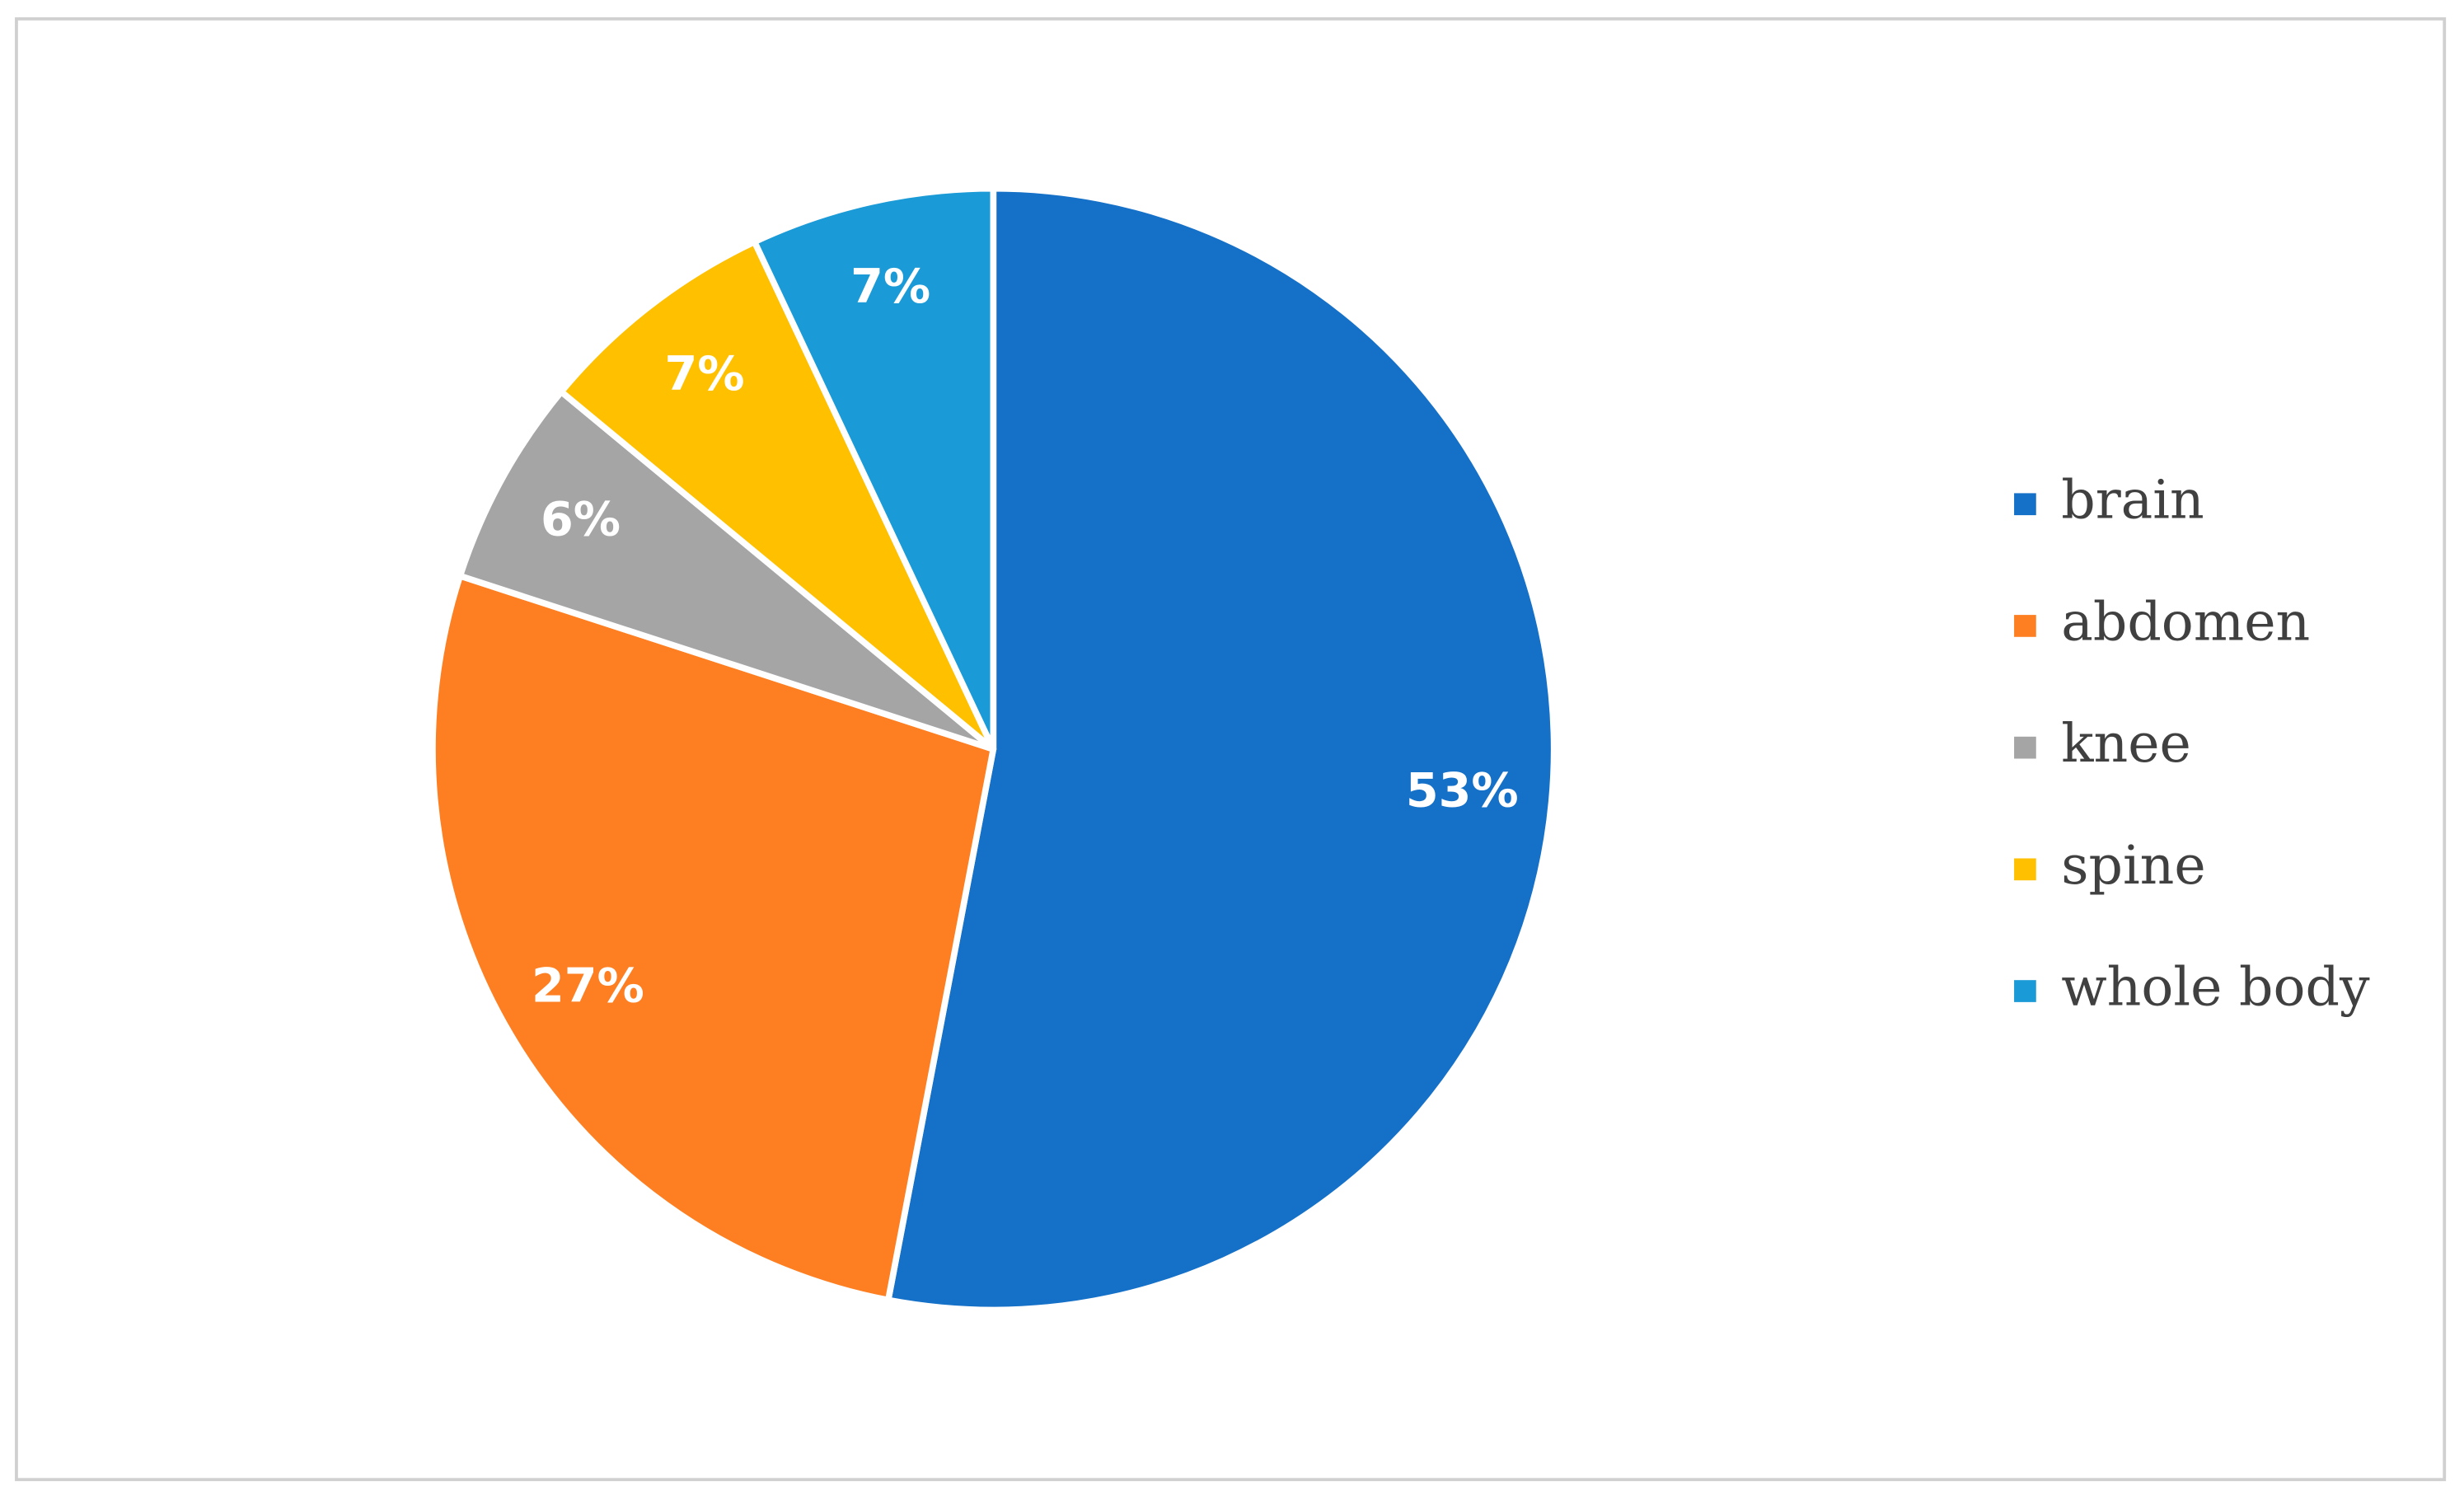  I want to click on data-label: 53%, so click(1463, 790).